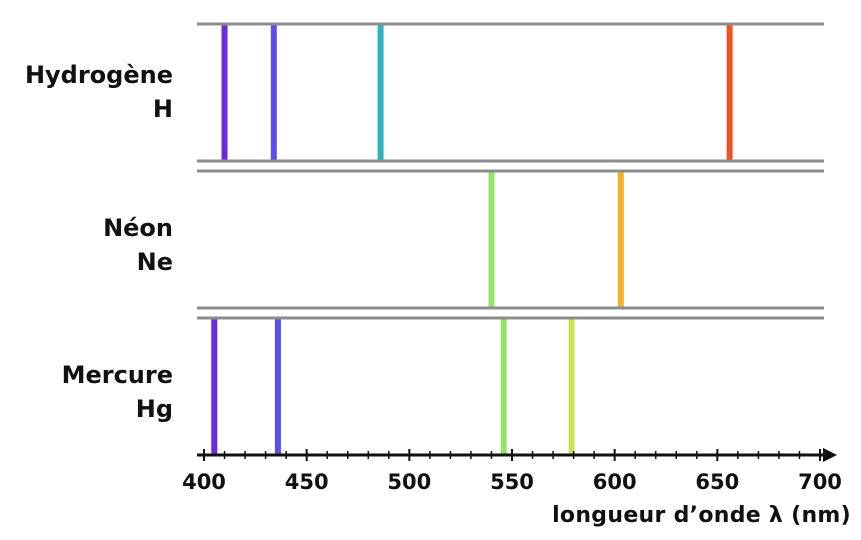 The height and width of the screenshot is (540, 861). Describe the element at coordinates (820, 482) in the screenshot. I see `x-tick-label-700: 700` at that location.